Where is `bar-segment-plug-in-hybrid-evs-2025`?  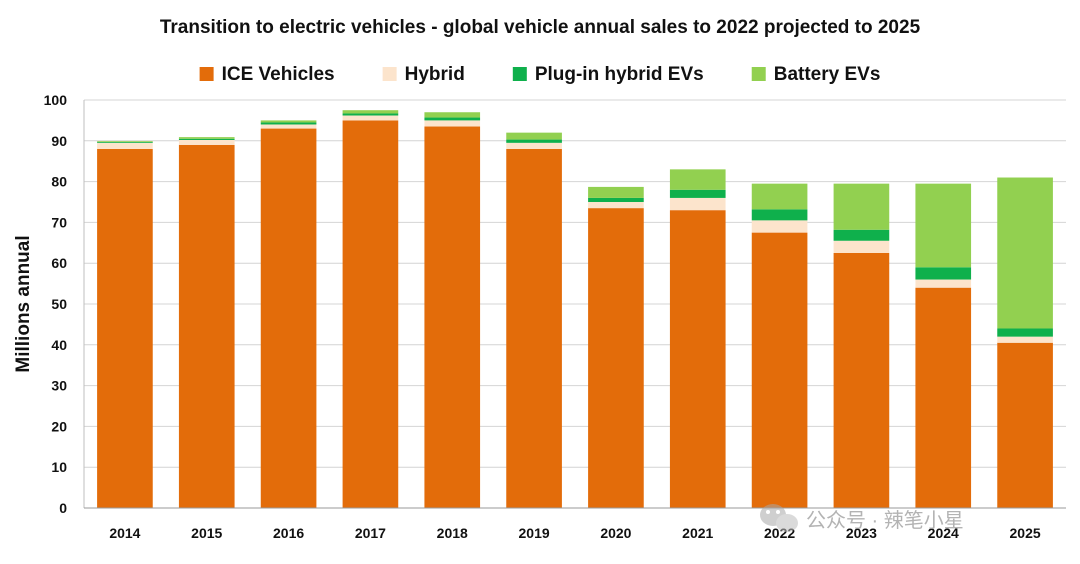
bar-segment-plug-in-hybrid-evs-2025 is located at coordinates (1025, 332).